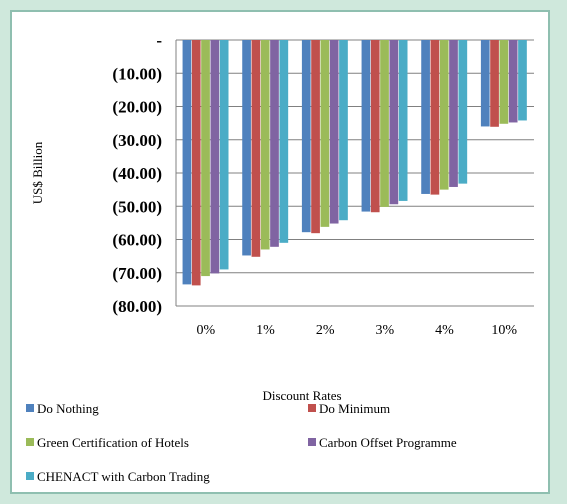 Image resolution: width=567 pixels, height=504 pixels. Describe the element at coordinates (301, 395) in the screenshot. I see `x-axis-title: Discount Rates` at that location.